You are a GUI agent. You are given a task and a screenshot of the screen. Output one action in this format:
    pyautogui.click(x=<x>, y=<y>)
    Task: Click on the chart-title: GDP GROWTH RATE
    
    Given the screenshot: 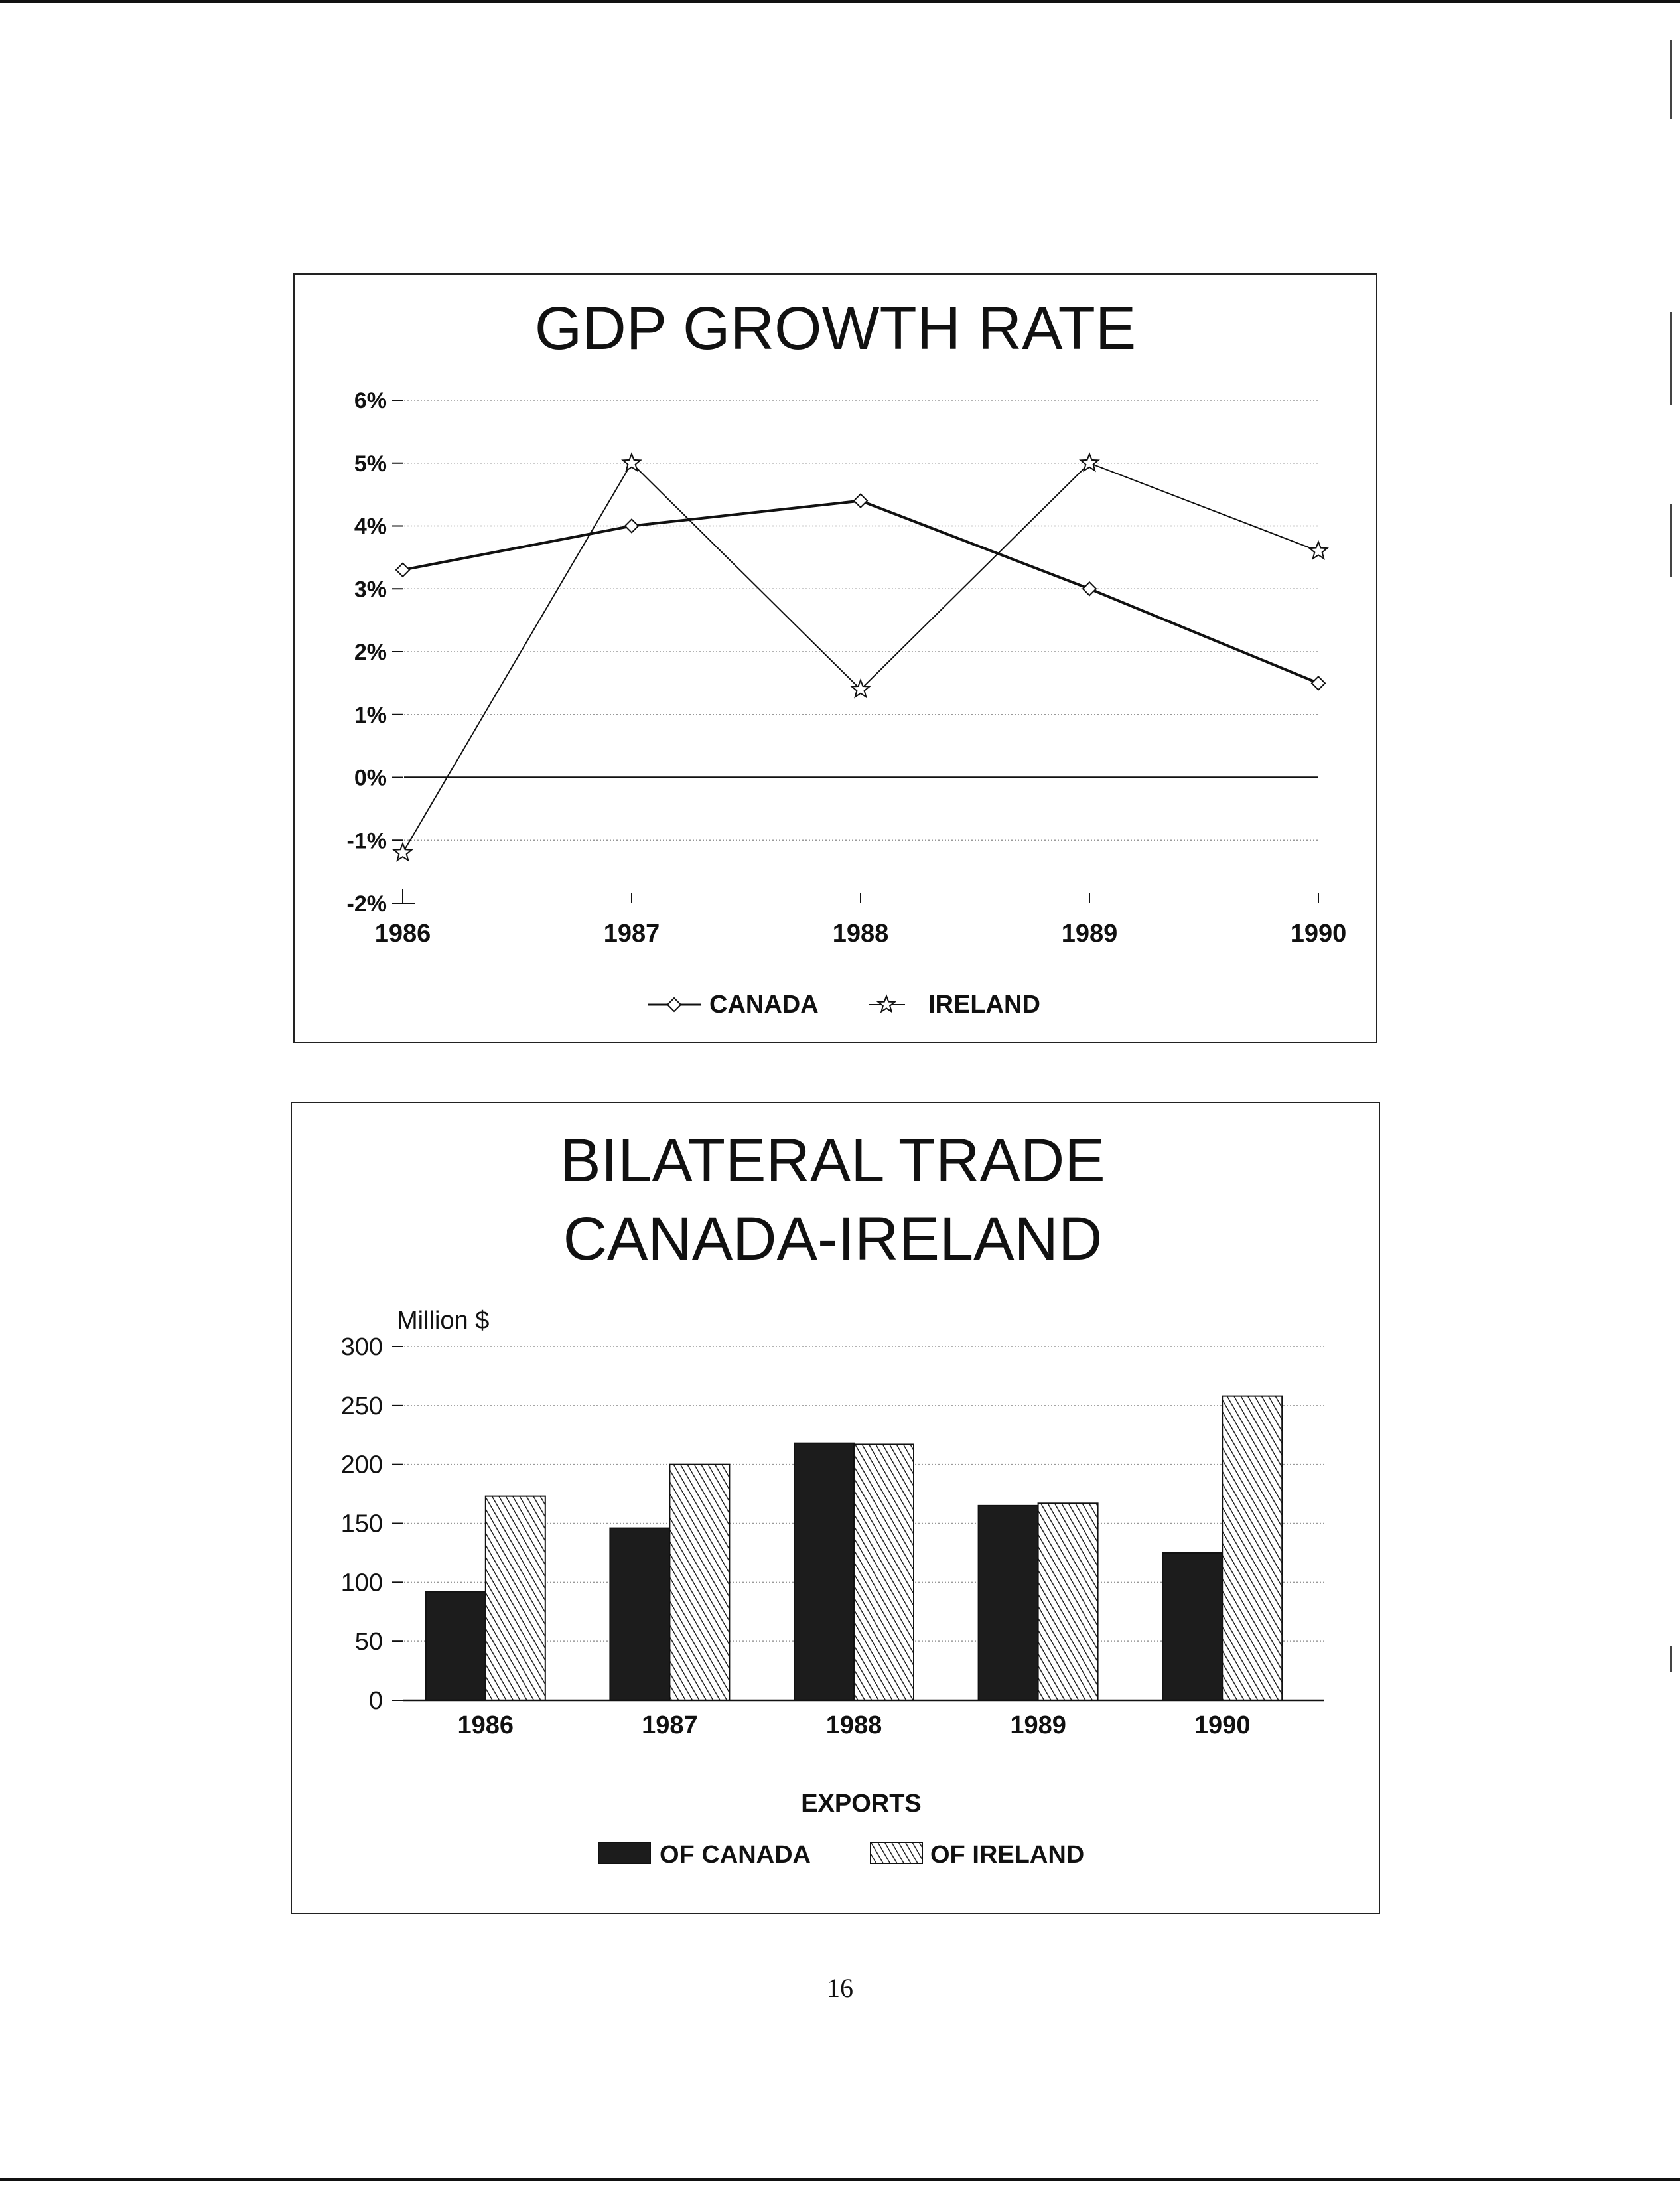 What is the action you would take?
    pyautogui.click(x=835, y=328)
    